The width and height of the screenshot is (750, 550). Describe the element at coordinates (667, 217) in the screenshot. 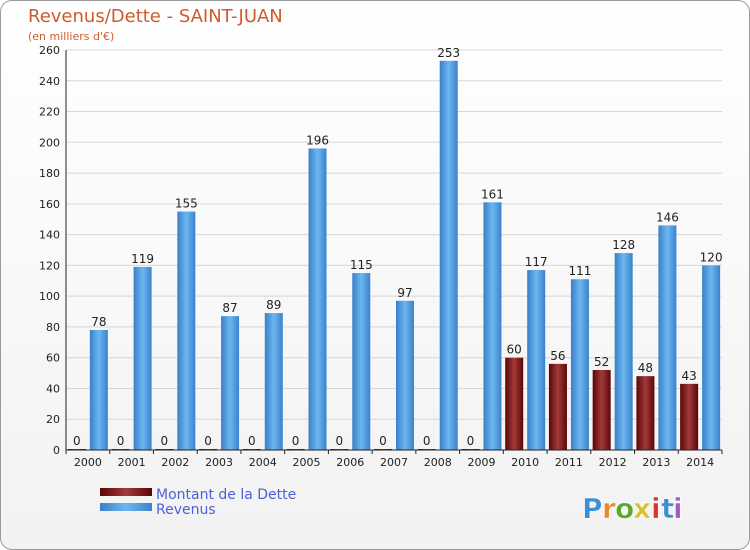

I see `data-label: 146` at that location.